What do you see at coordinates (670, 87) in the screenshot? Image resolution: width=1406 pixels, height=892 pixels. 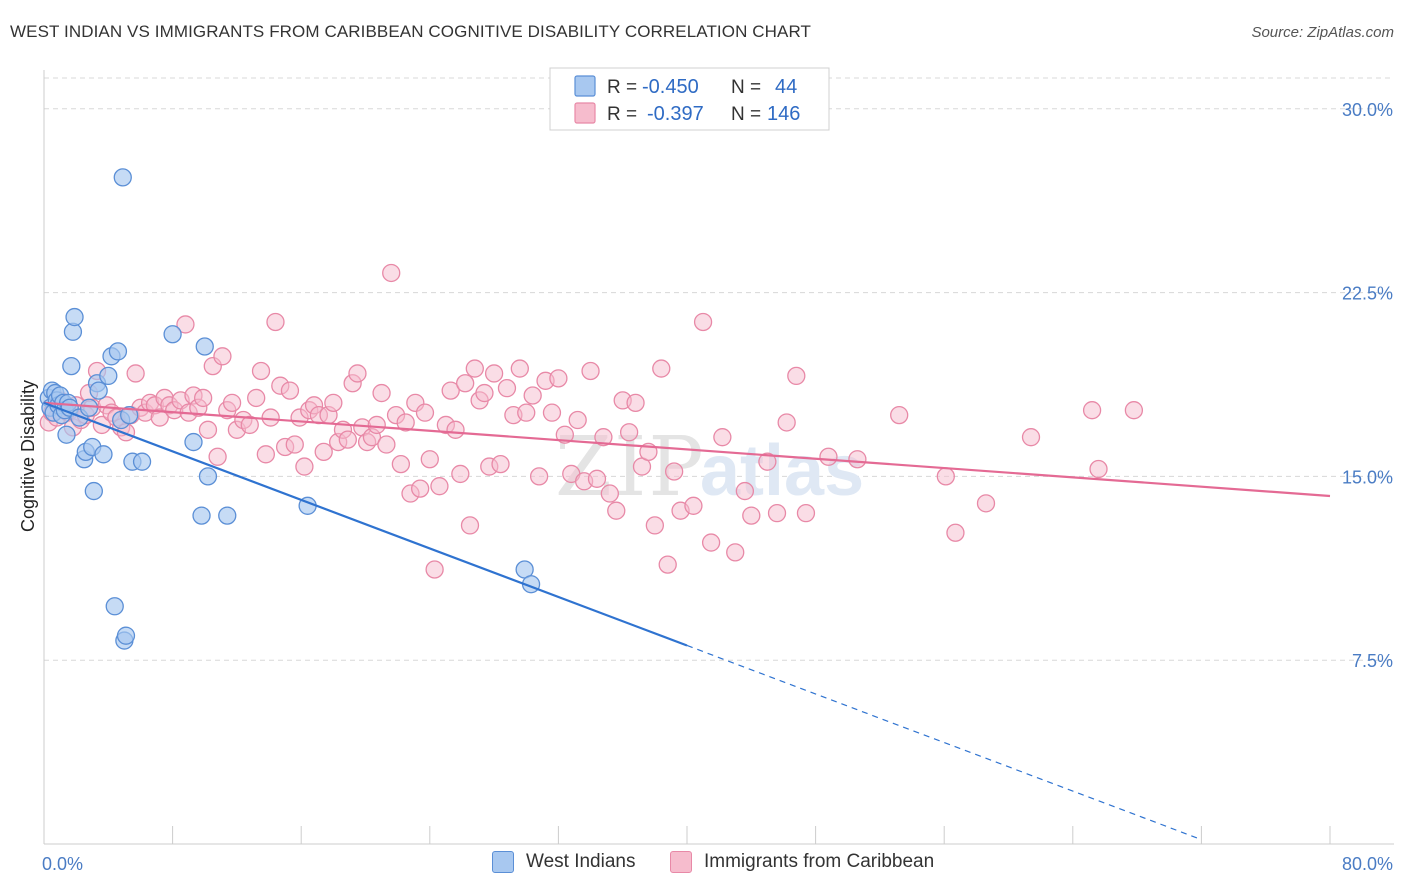 I see `legend-r-value-1: -0.450` at bounding box center [670, 87].